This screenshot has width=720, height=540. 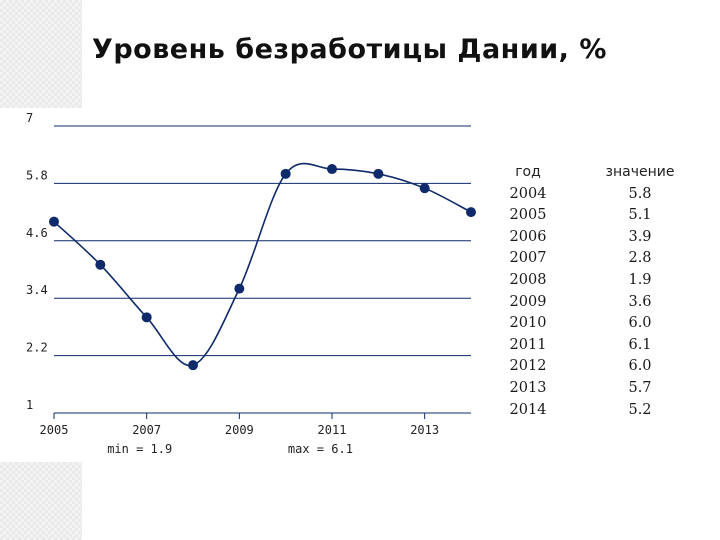 What do you see at coordinates (528, 366) in the screenshot?
I see `table-cell-year: 2012` at bounding box center [528, 366].